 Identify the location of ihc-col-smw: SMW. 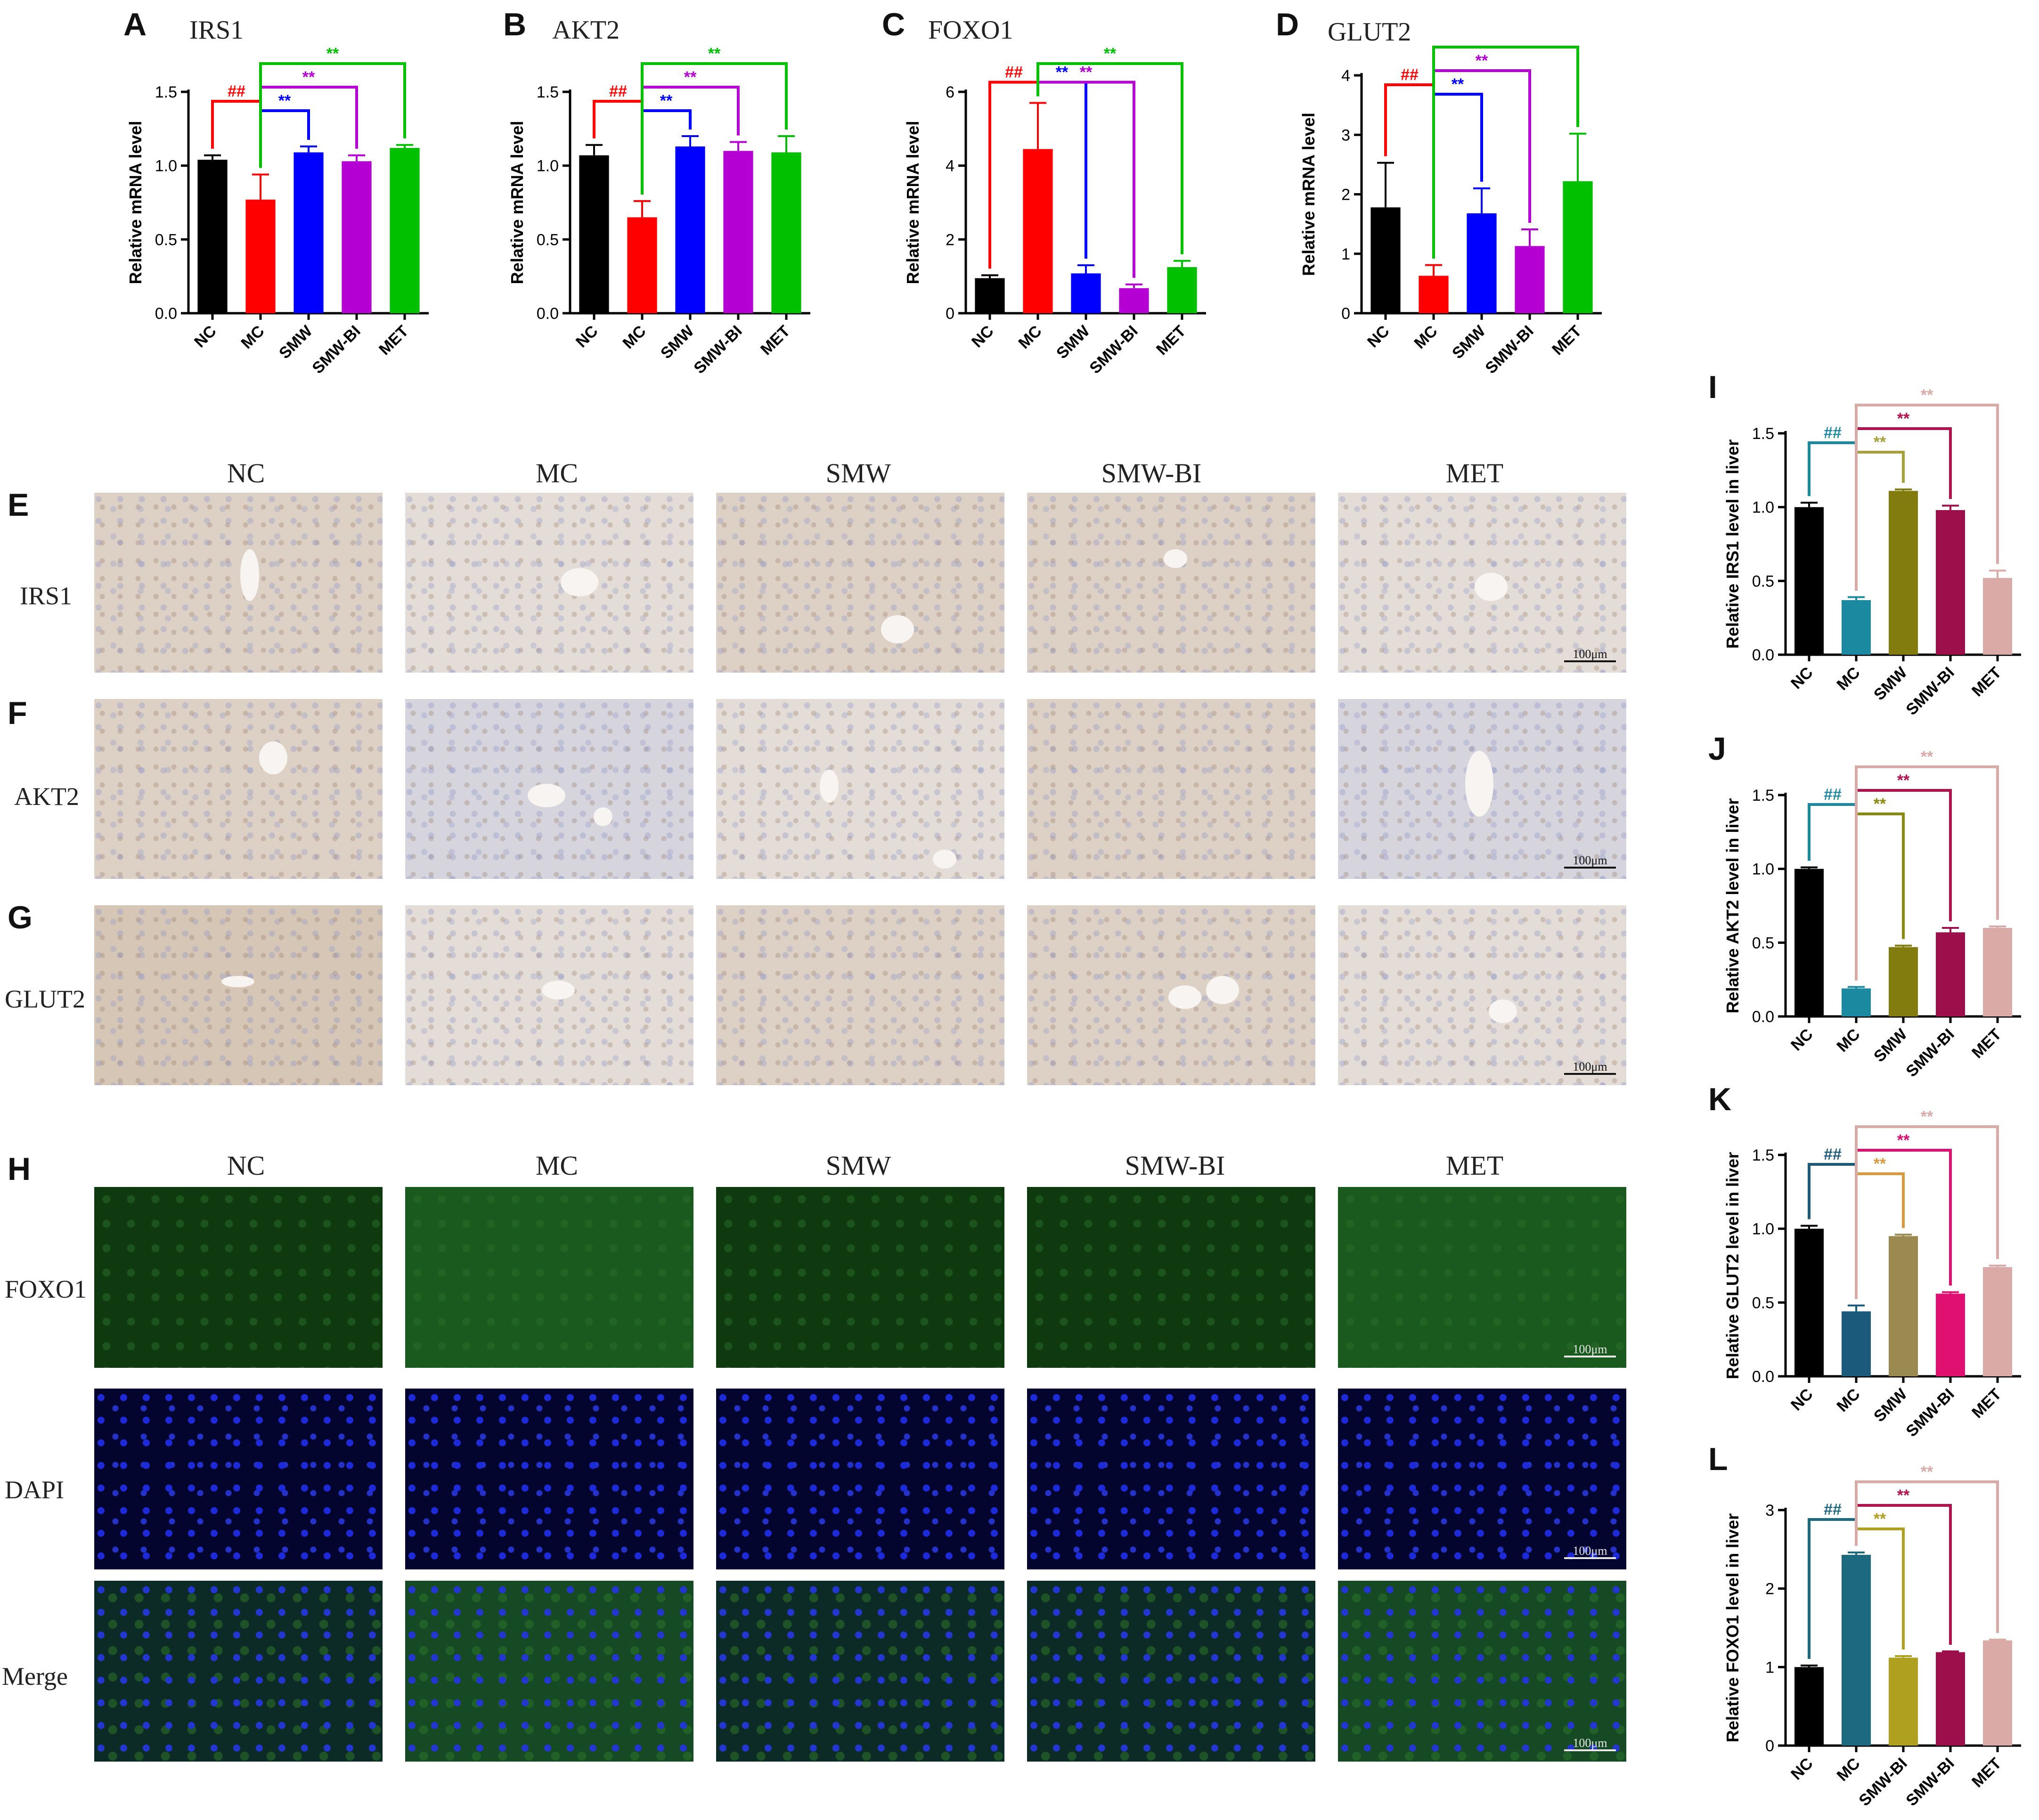
(858, 473).